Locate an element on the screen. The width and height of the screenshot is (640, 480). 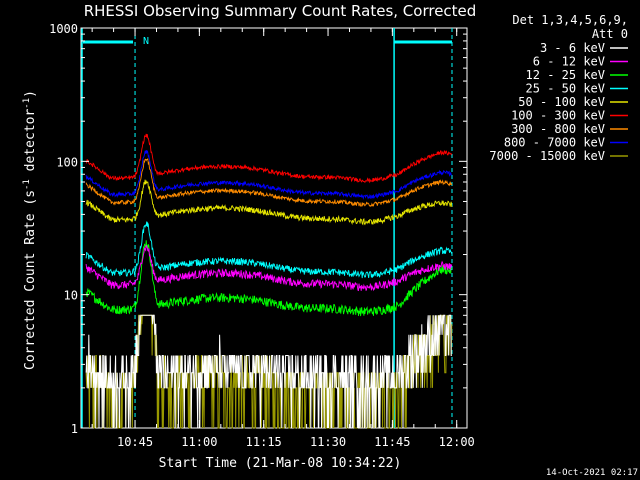
legend-header-detectors: Det 1,3,4,5,6,9, is located at coordinates (570, 20).